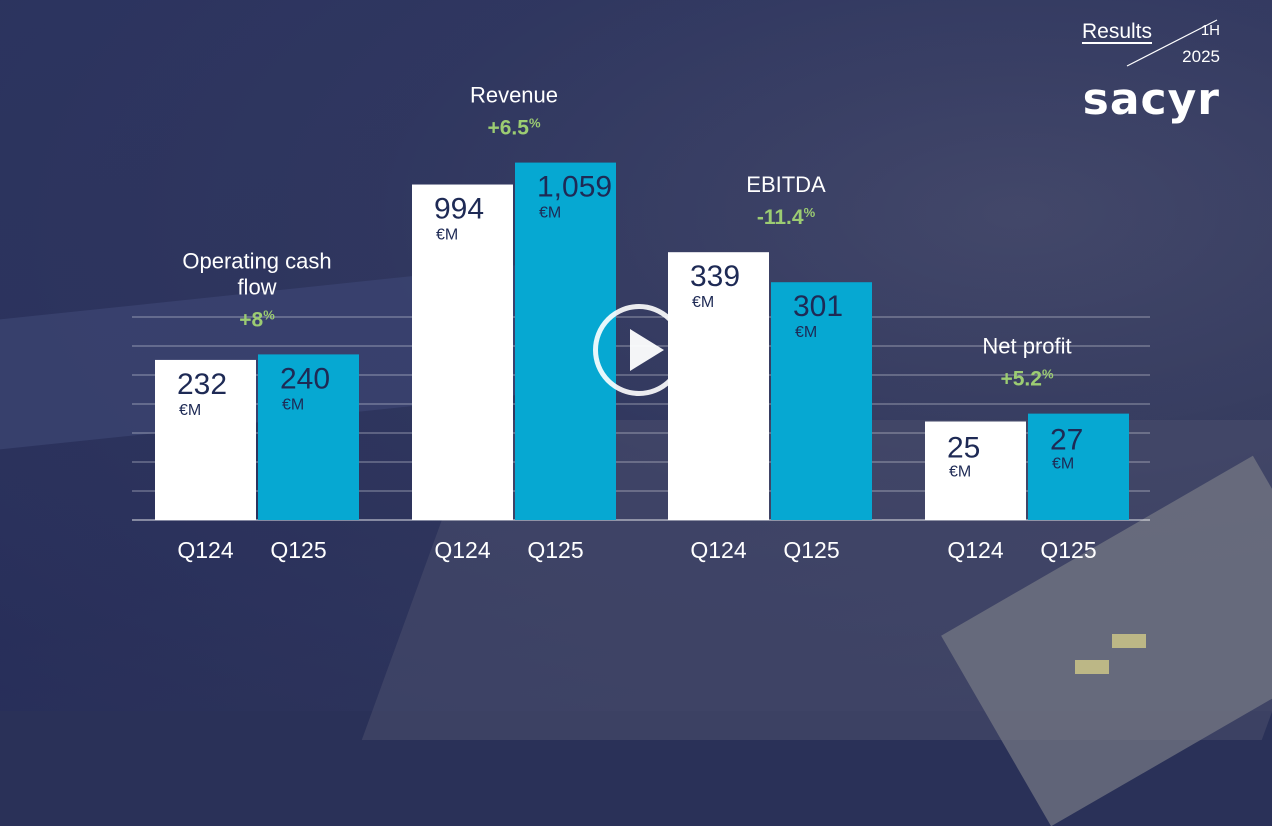 This screenshot has width=1272, height=826. I want to click on play-button, so click(639, 350).